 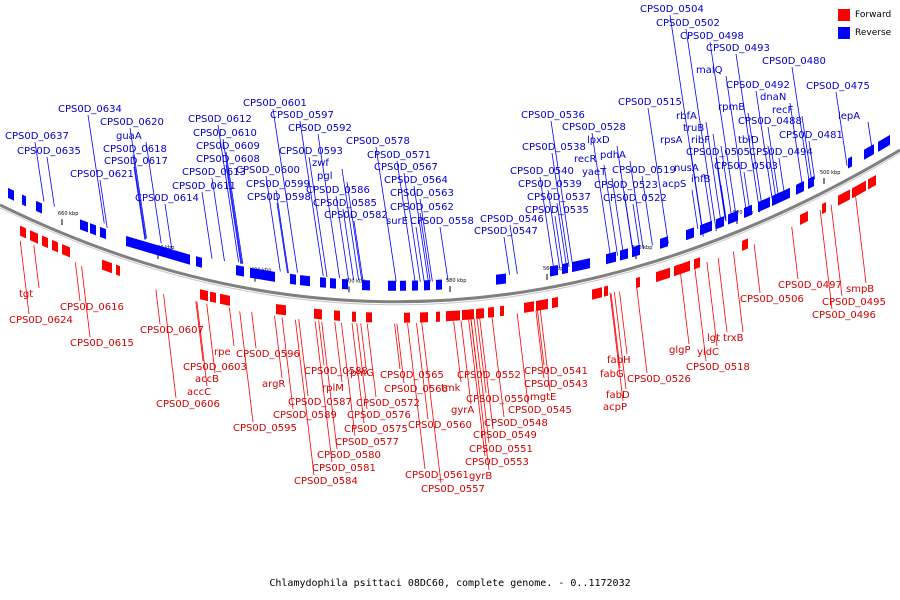 I want to click on reverse-gene-label: CPS0D_0537, so click(x=559, y=197).